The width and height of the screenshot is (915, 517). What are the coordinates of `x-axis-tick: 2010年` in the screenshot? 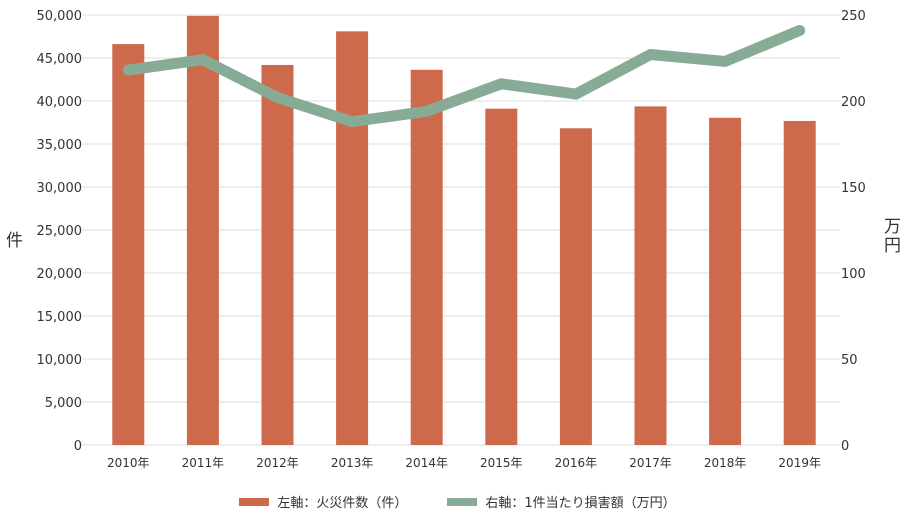 It's located at (128, 463).